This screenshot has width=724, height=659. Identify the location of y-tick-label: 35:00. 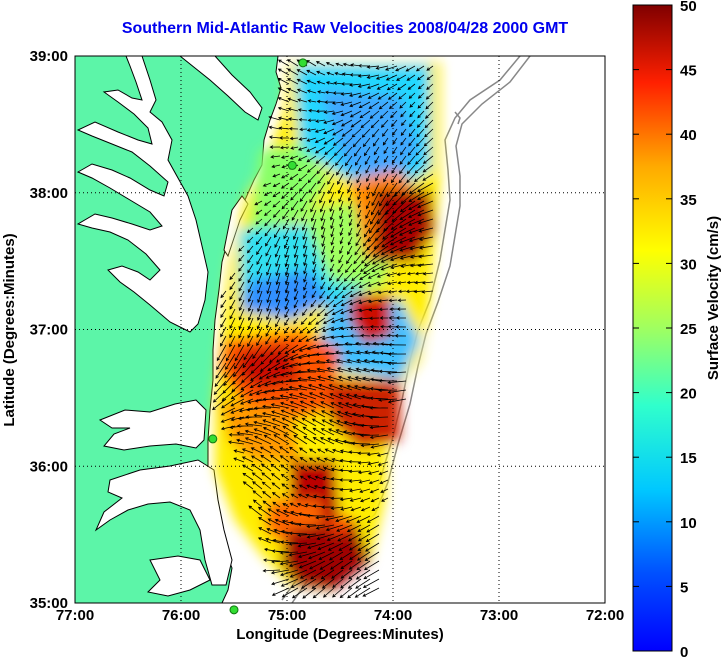
(49, 603).